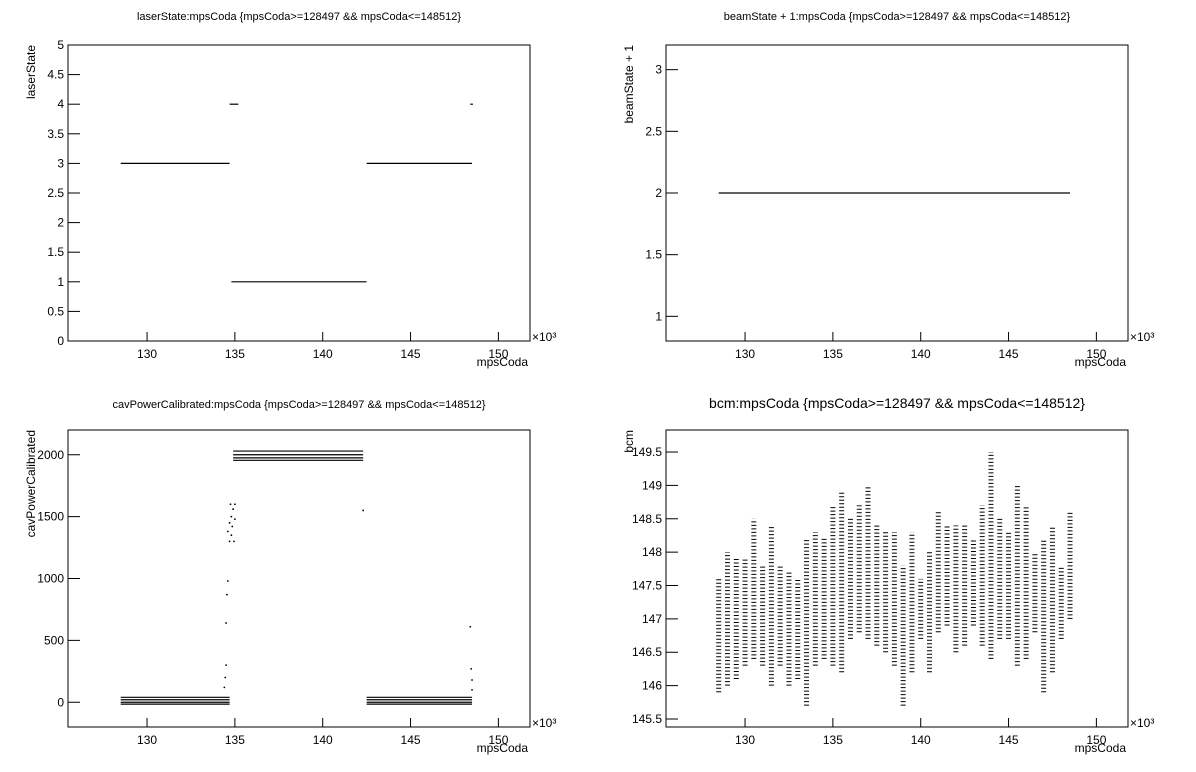 The image size is (1196, 772). I want to click on y-tick-label: 148.5, so click(647, 519).